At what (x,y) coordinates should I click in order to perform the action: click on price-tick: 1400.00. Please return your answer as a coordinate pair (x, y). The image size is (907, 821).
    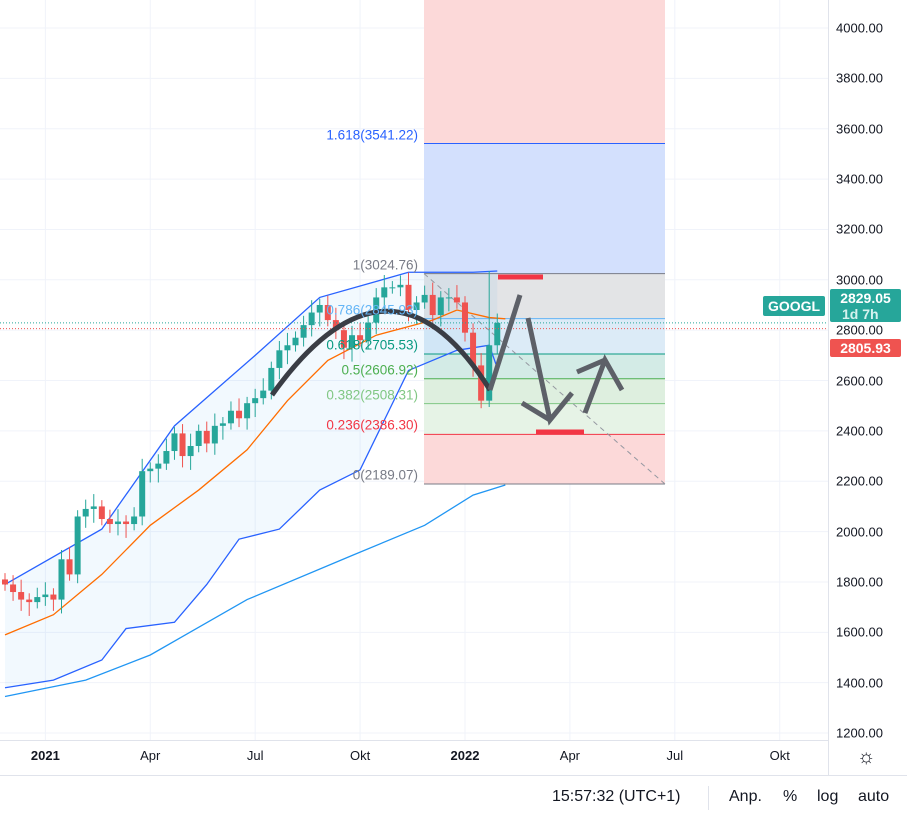
    Looking at the image, I should click on (859, 683).